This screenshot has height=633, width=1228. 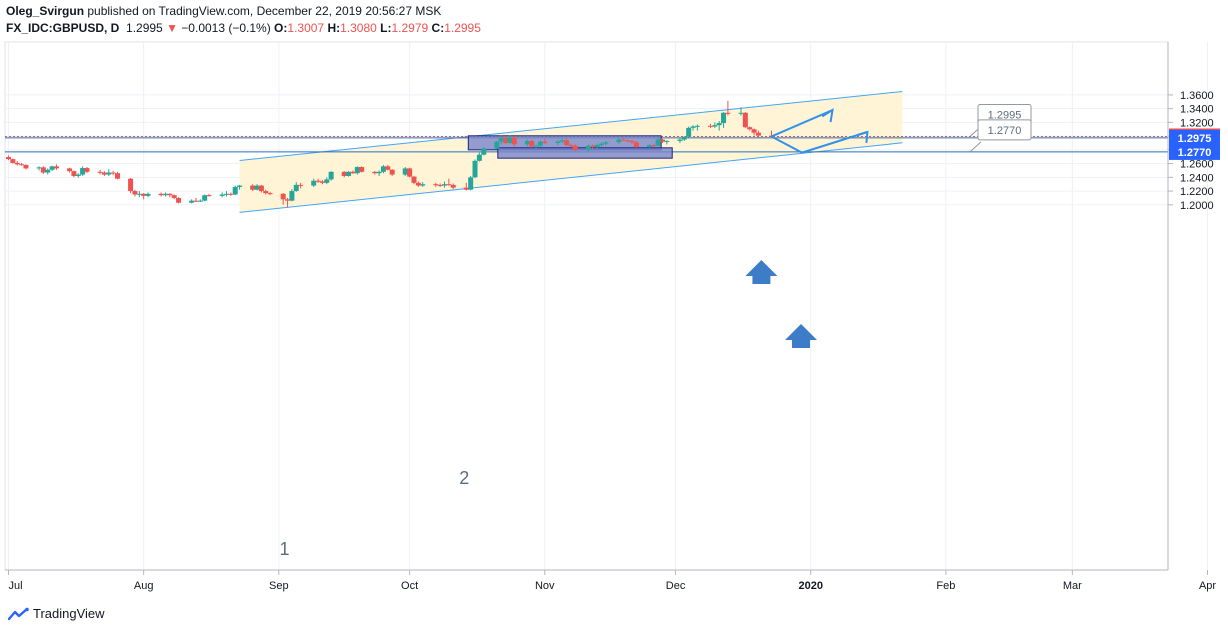 What do you see at coordinates (1194, 137) in the screenshot?
I see `price-tag-box` at bounding box center [1194, 137].